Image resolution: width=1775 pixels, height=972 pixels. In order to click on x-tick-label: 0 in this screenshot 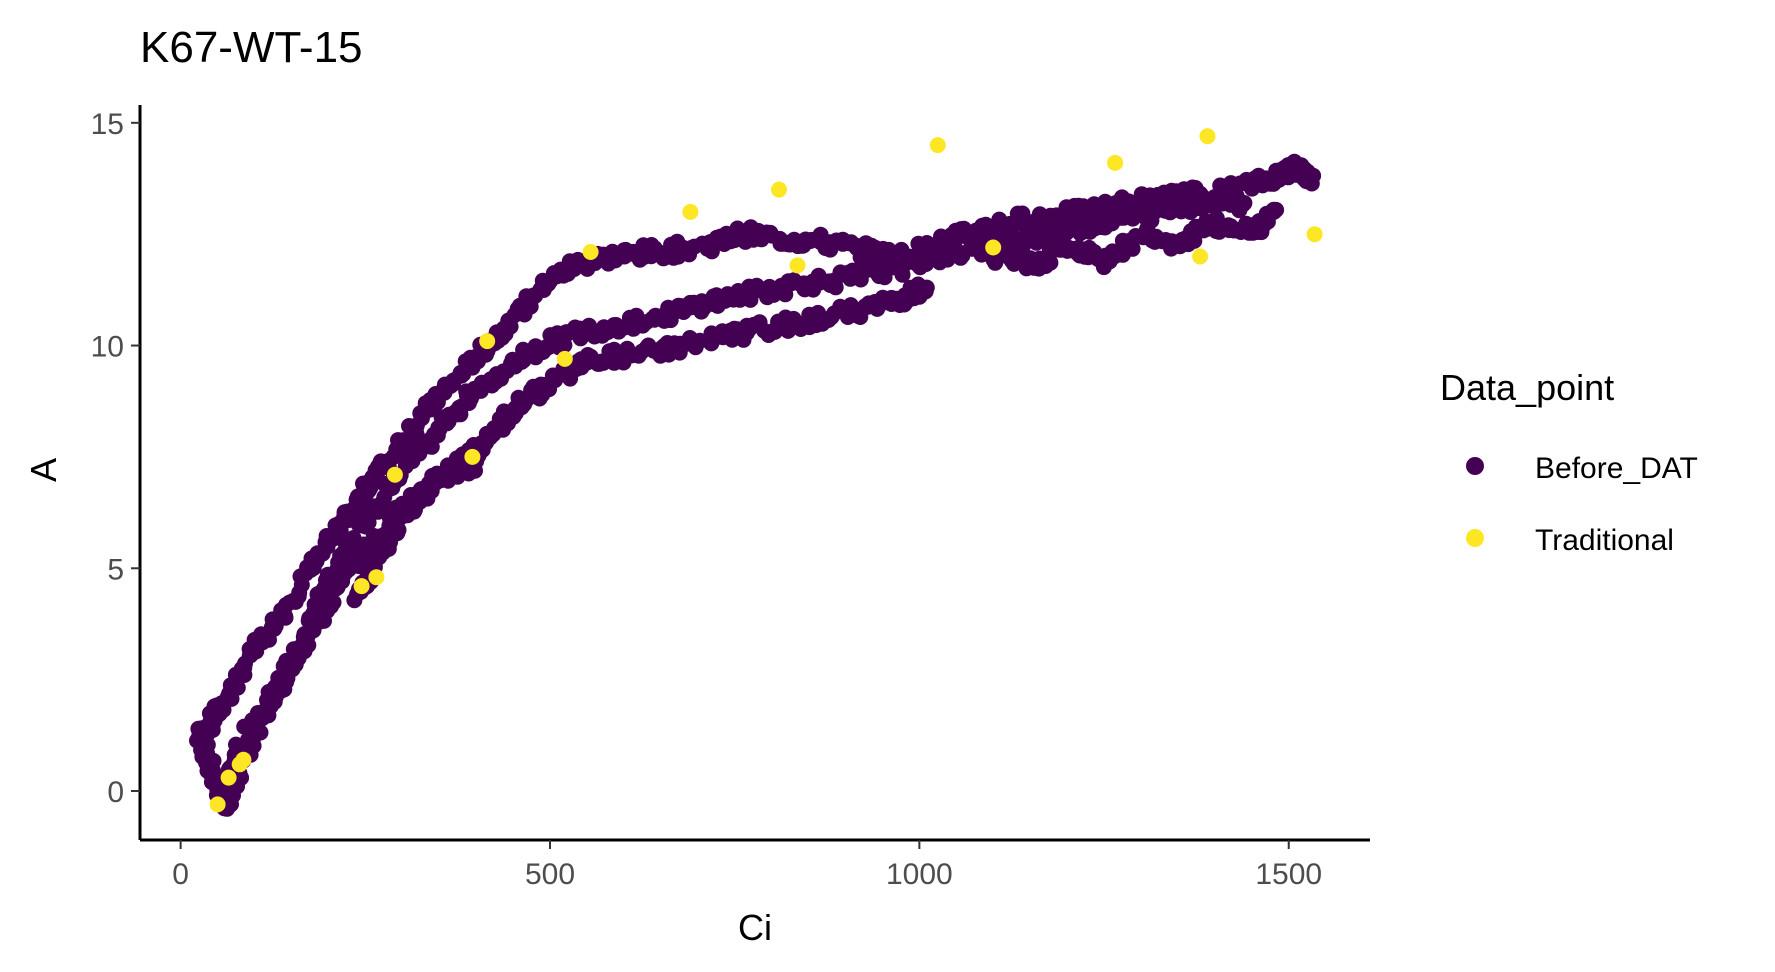, I will do `click(180, 874)`.